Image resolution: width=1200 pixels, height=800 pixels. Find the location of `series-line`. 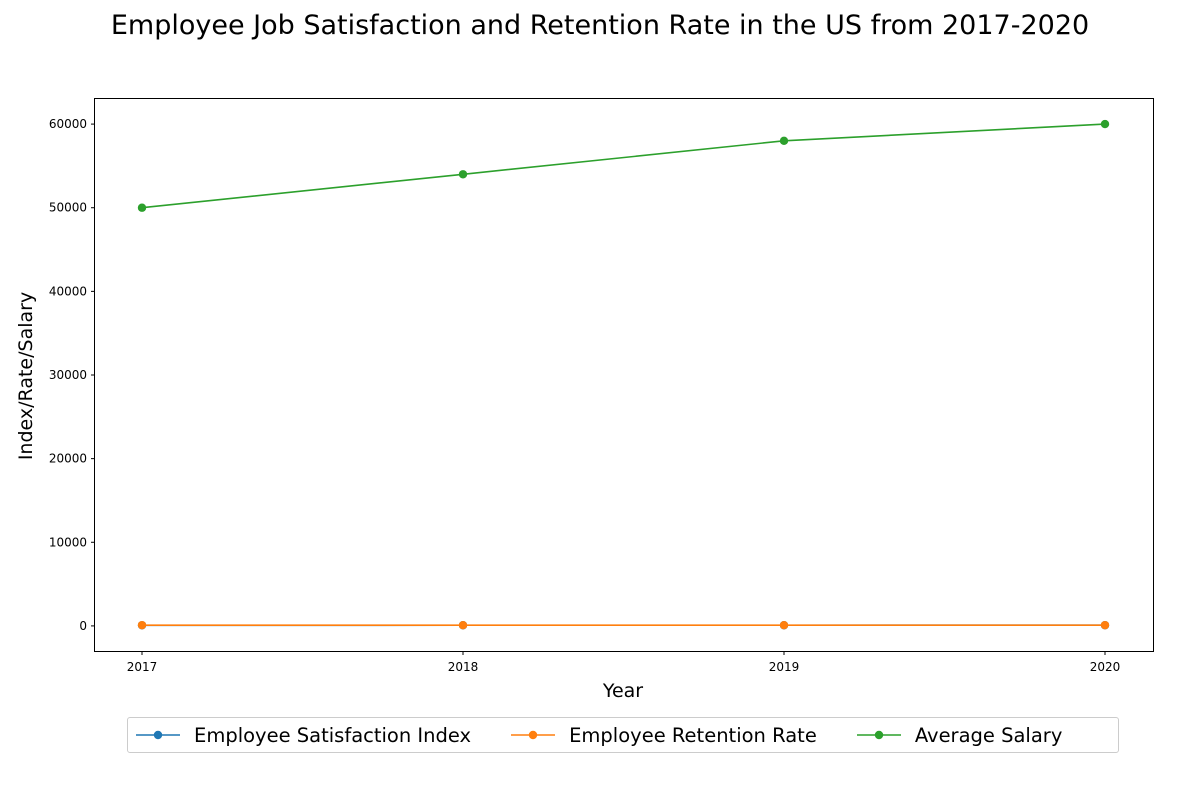

series-line is located at coordinates (623, 166).